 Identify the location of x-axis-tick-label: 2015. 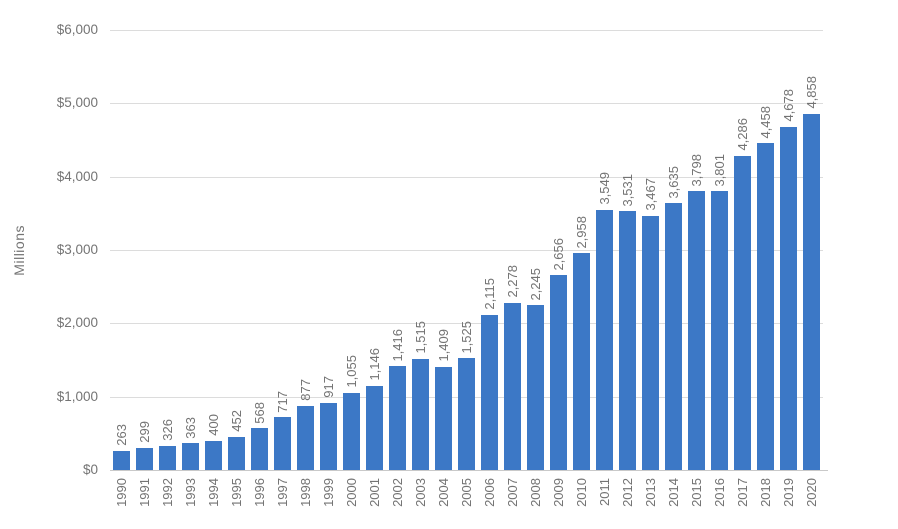
(696, 492).